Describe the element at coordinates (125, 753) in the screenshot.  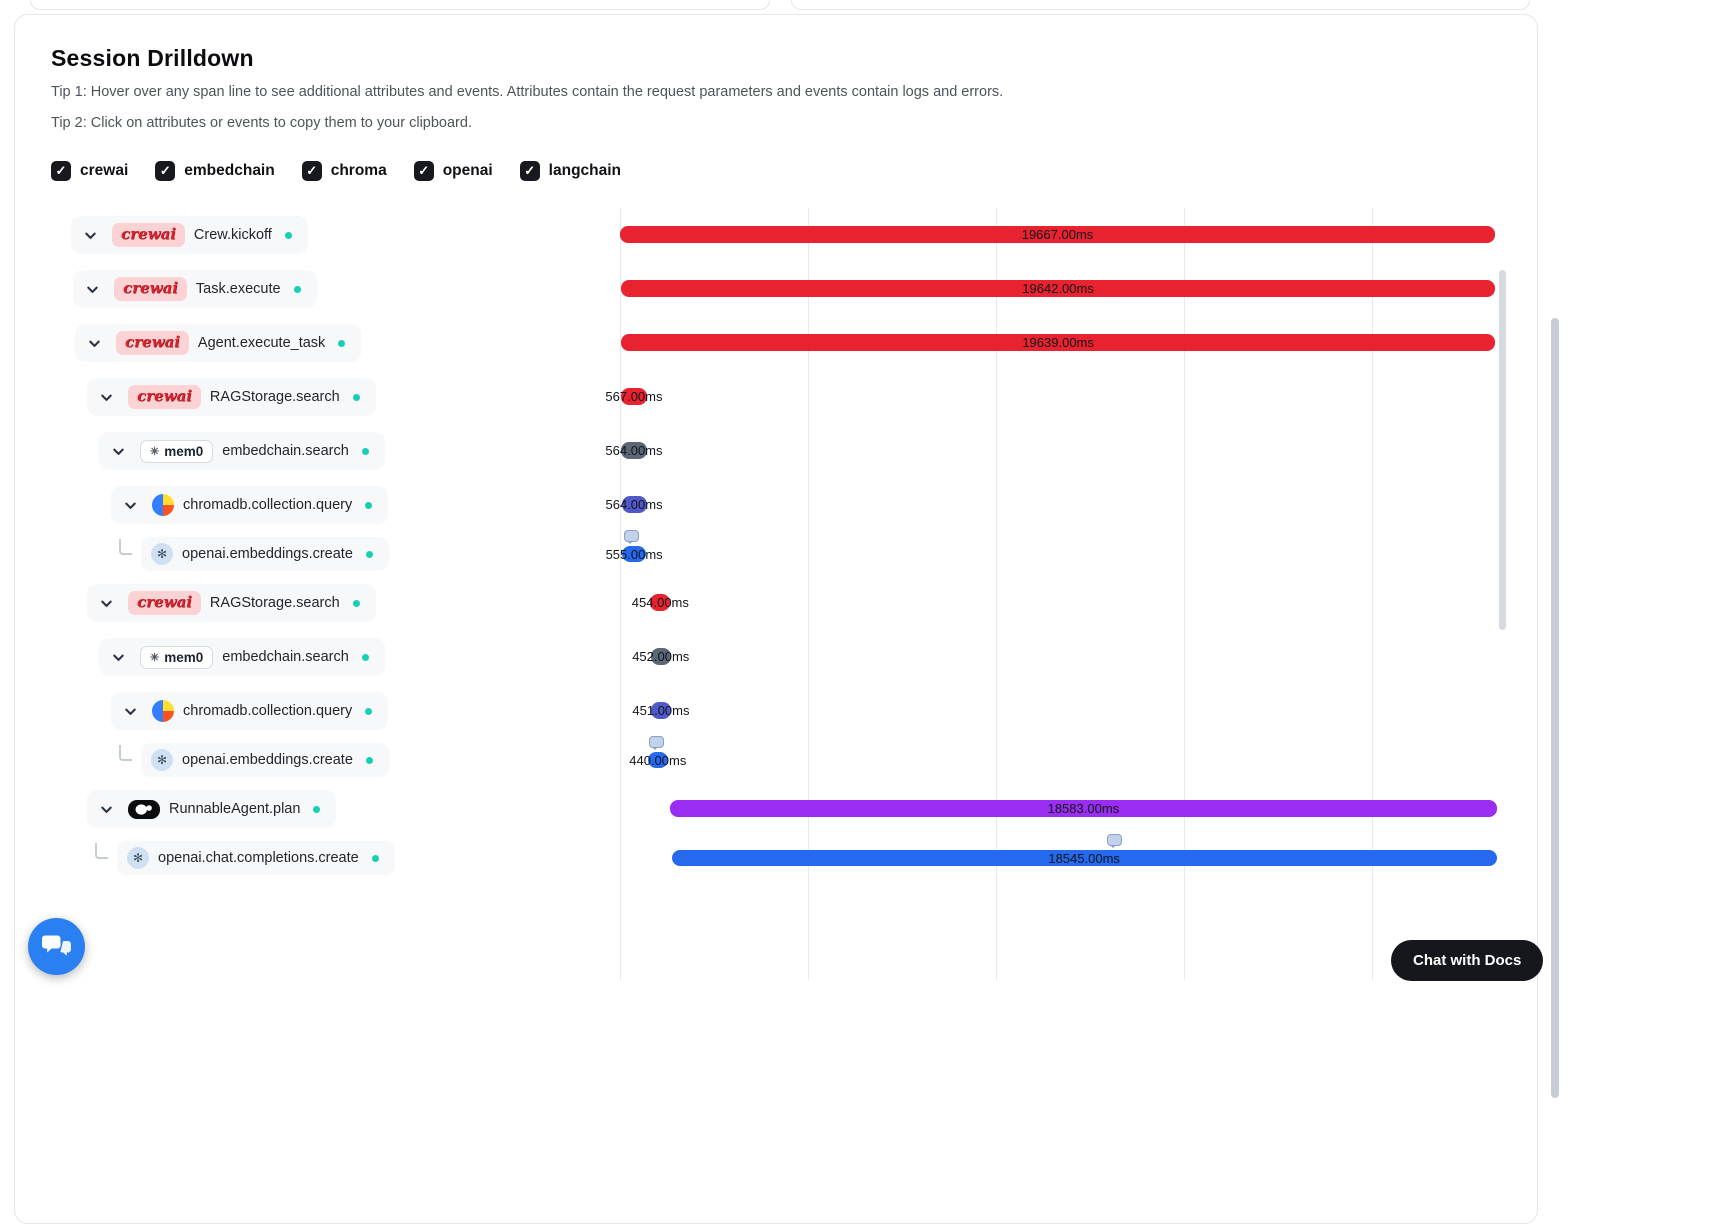
I see `tree-connector` at that location.